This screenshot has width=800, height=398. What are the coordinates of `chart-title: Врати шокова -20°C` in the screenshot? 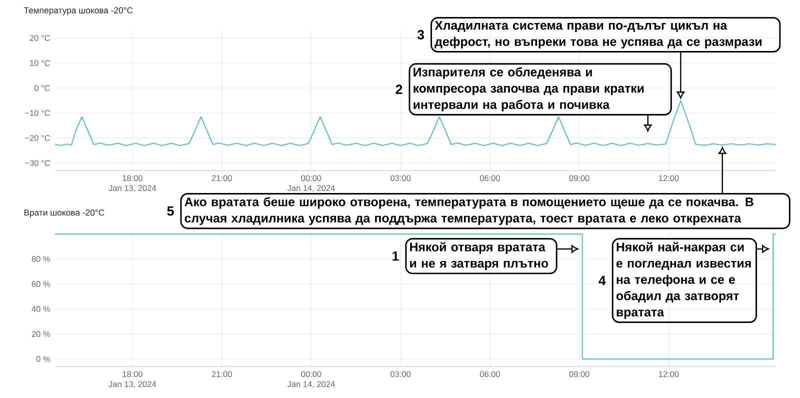 It's located at (64, 214).